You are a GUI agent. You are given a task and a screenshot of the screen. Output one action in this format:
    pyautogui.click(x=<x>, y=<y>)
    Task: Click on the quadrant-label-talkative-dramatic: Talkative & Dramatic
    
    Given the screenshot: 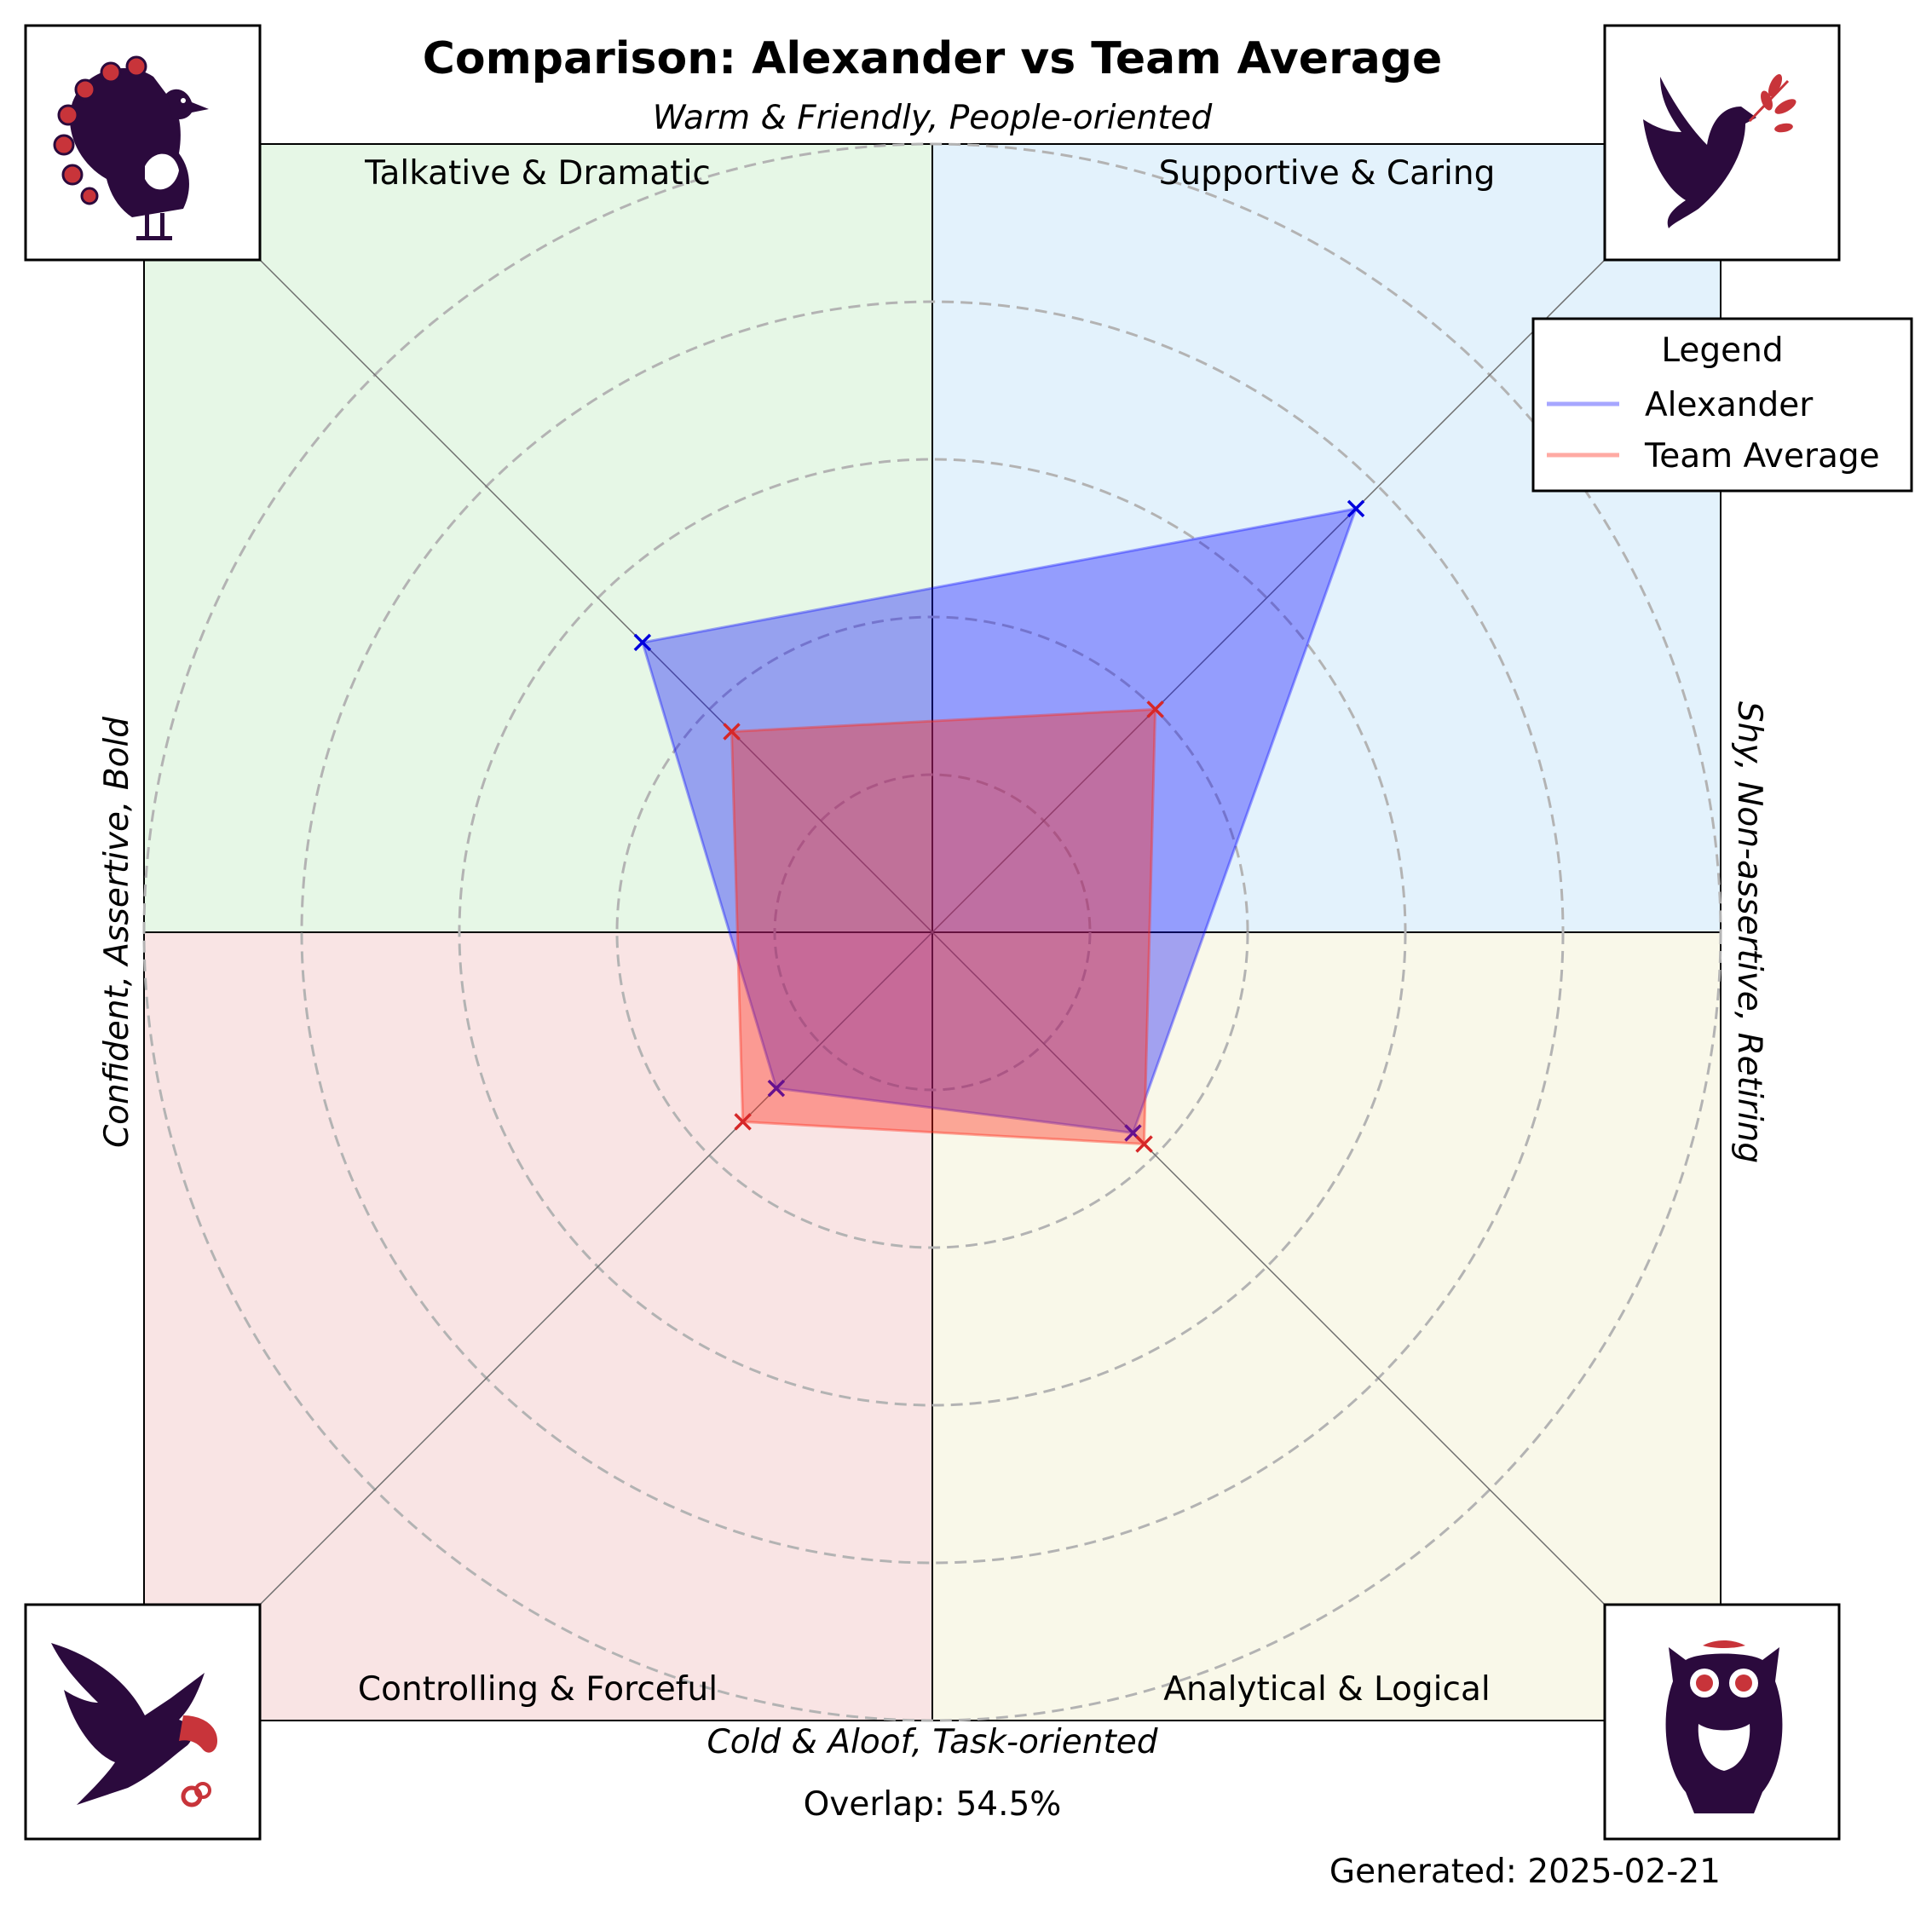 What is the action you would take?
    pyautogui.click(x=537, y=173)
    